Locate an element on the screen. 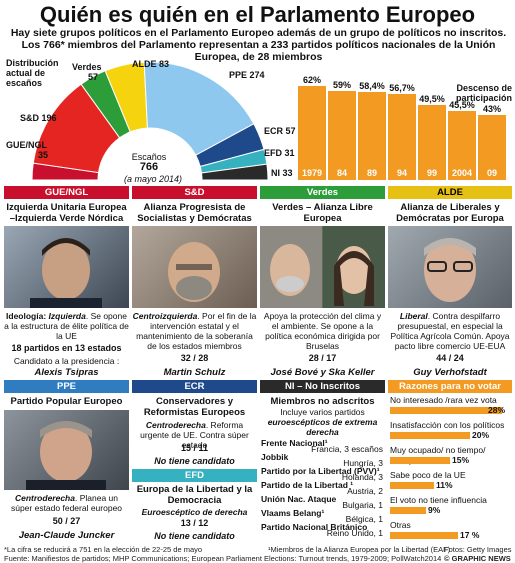 This screenshot has height=563, width=515. candidate-label-gue: Candidato a la presidencia : is located at coordinates (66, 361).